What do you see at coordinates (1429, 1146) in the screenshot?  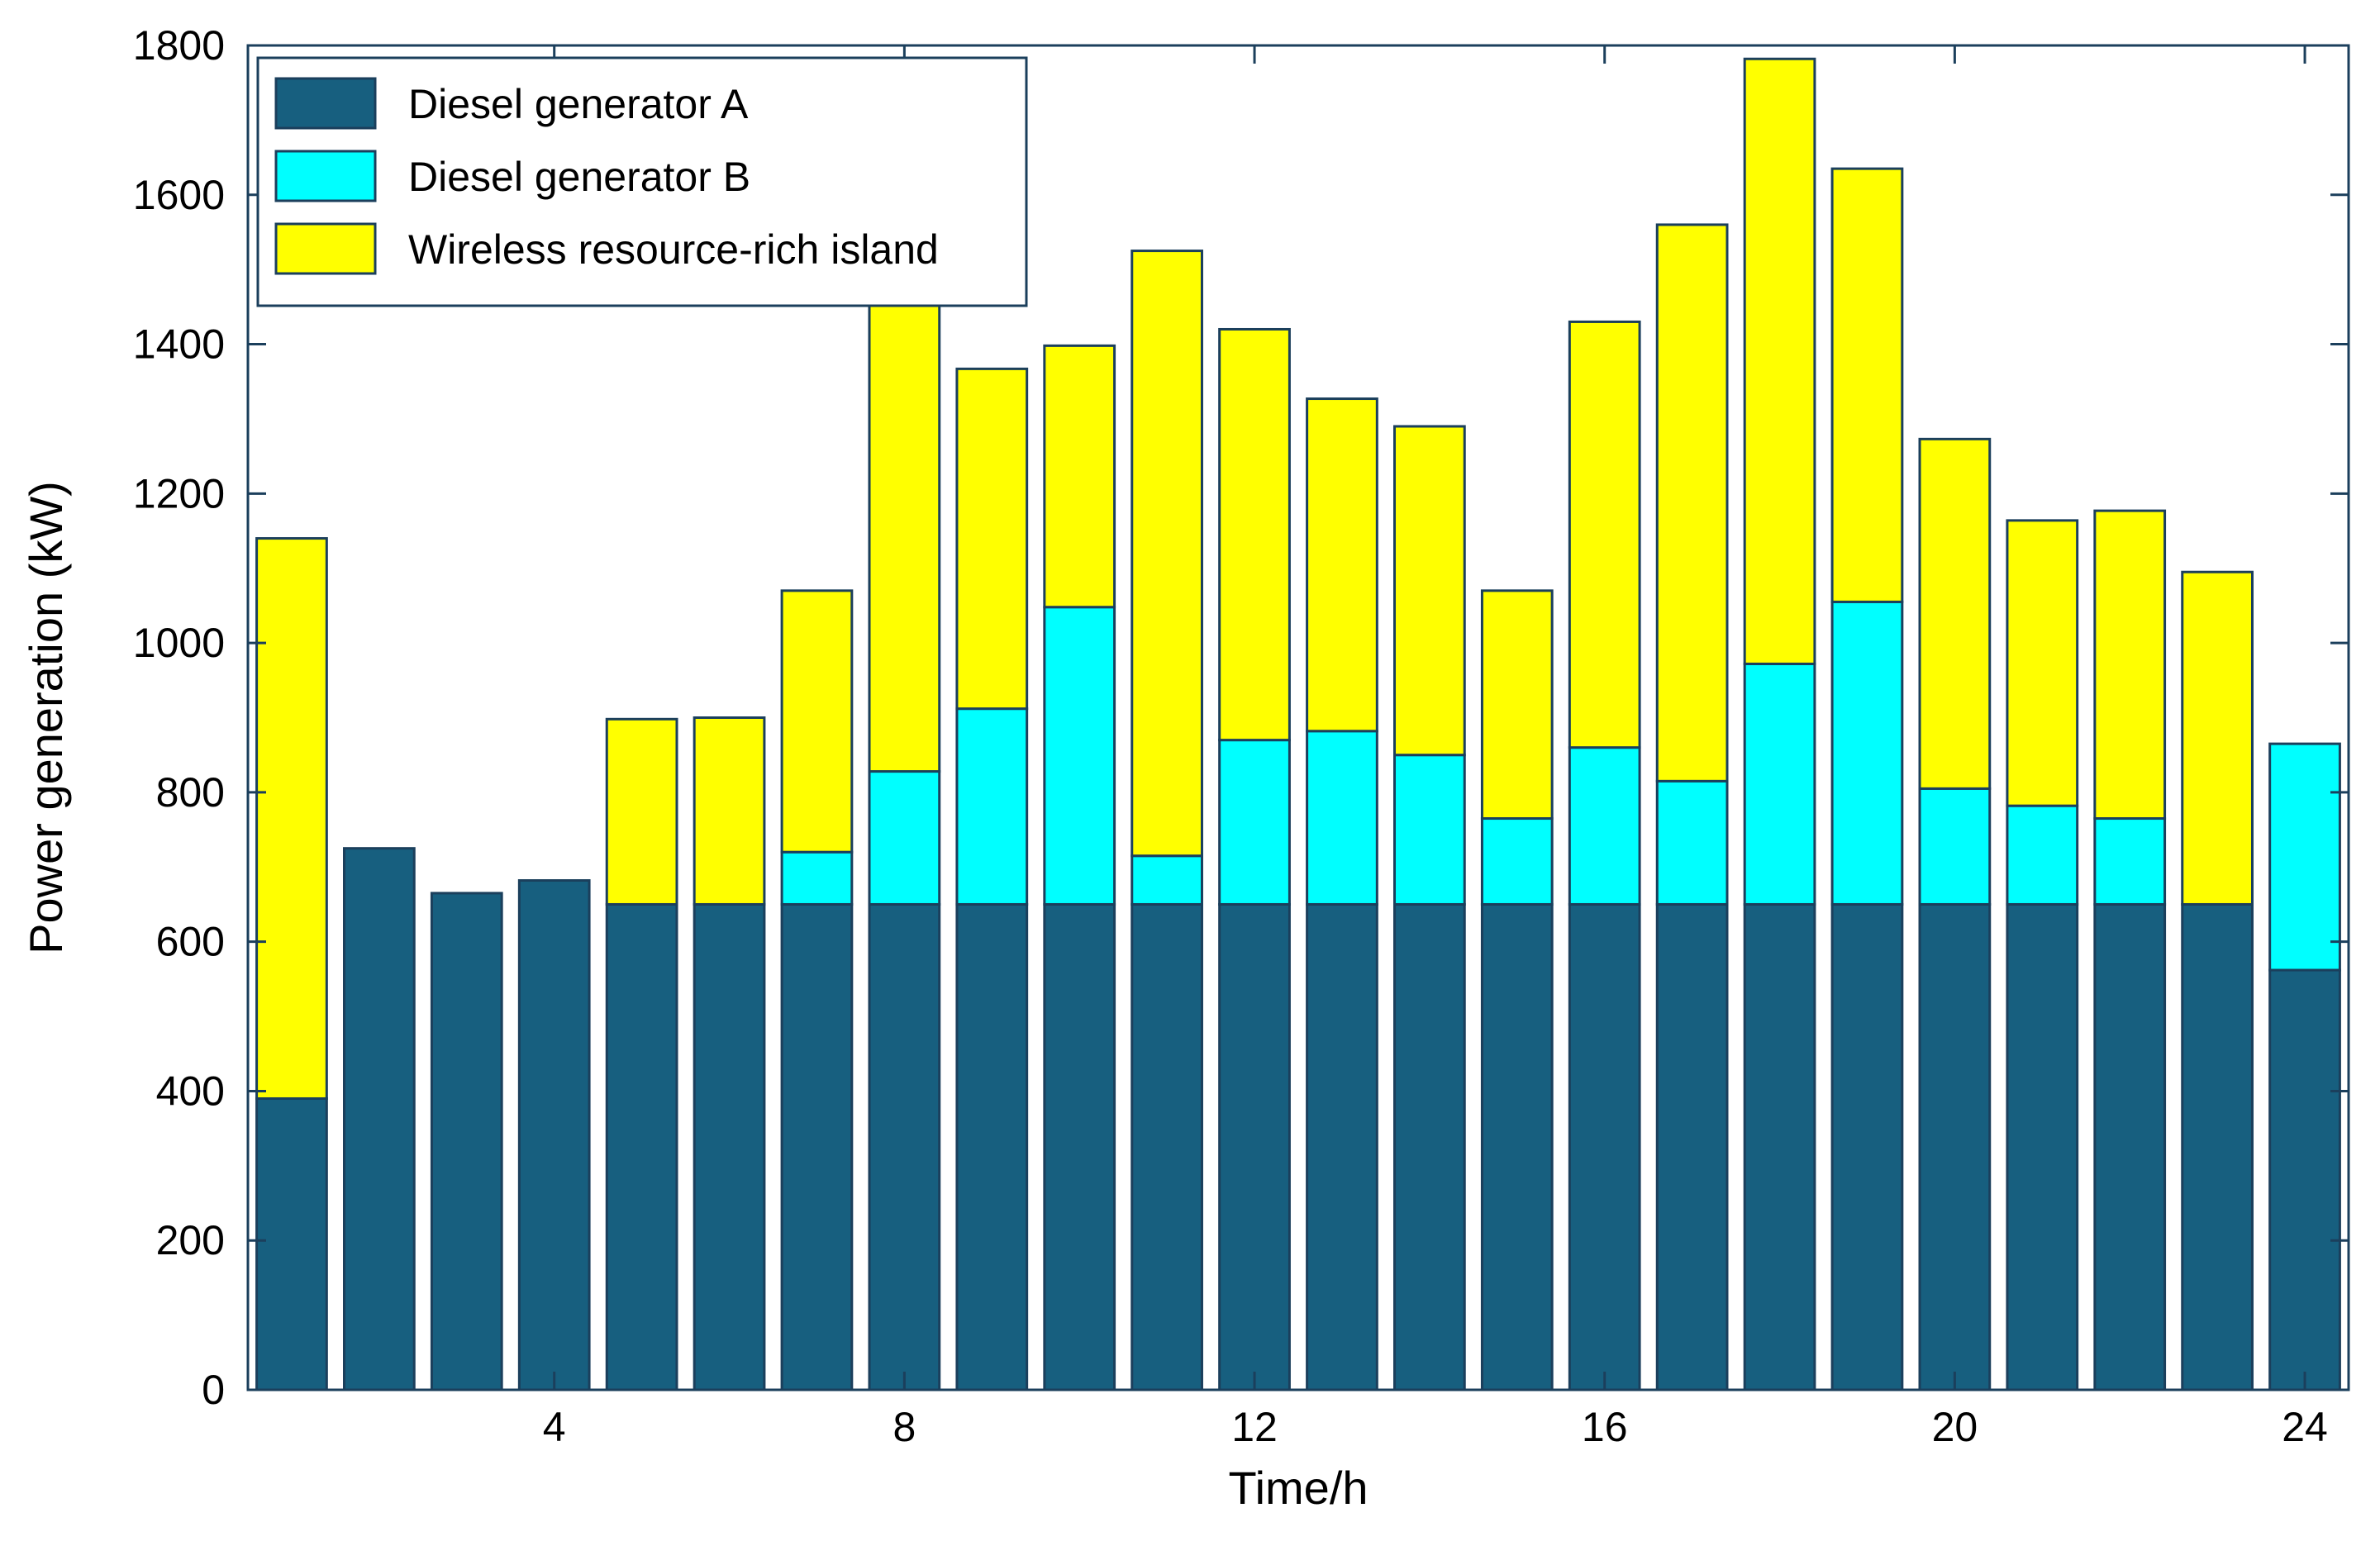 I see `bar-diesel-a-h14` at bounding box center [1429, 1146].